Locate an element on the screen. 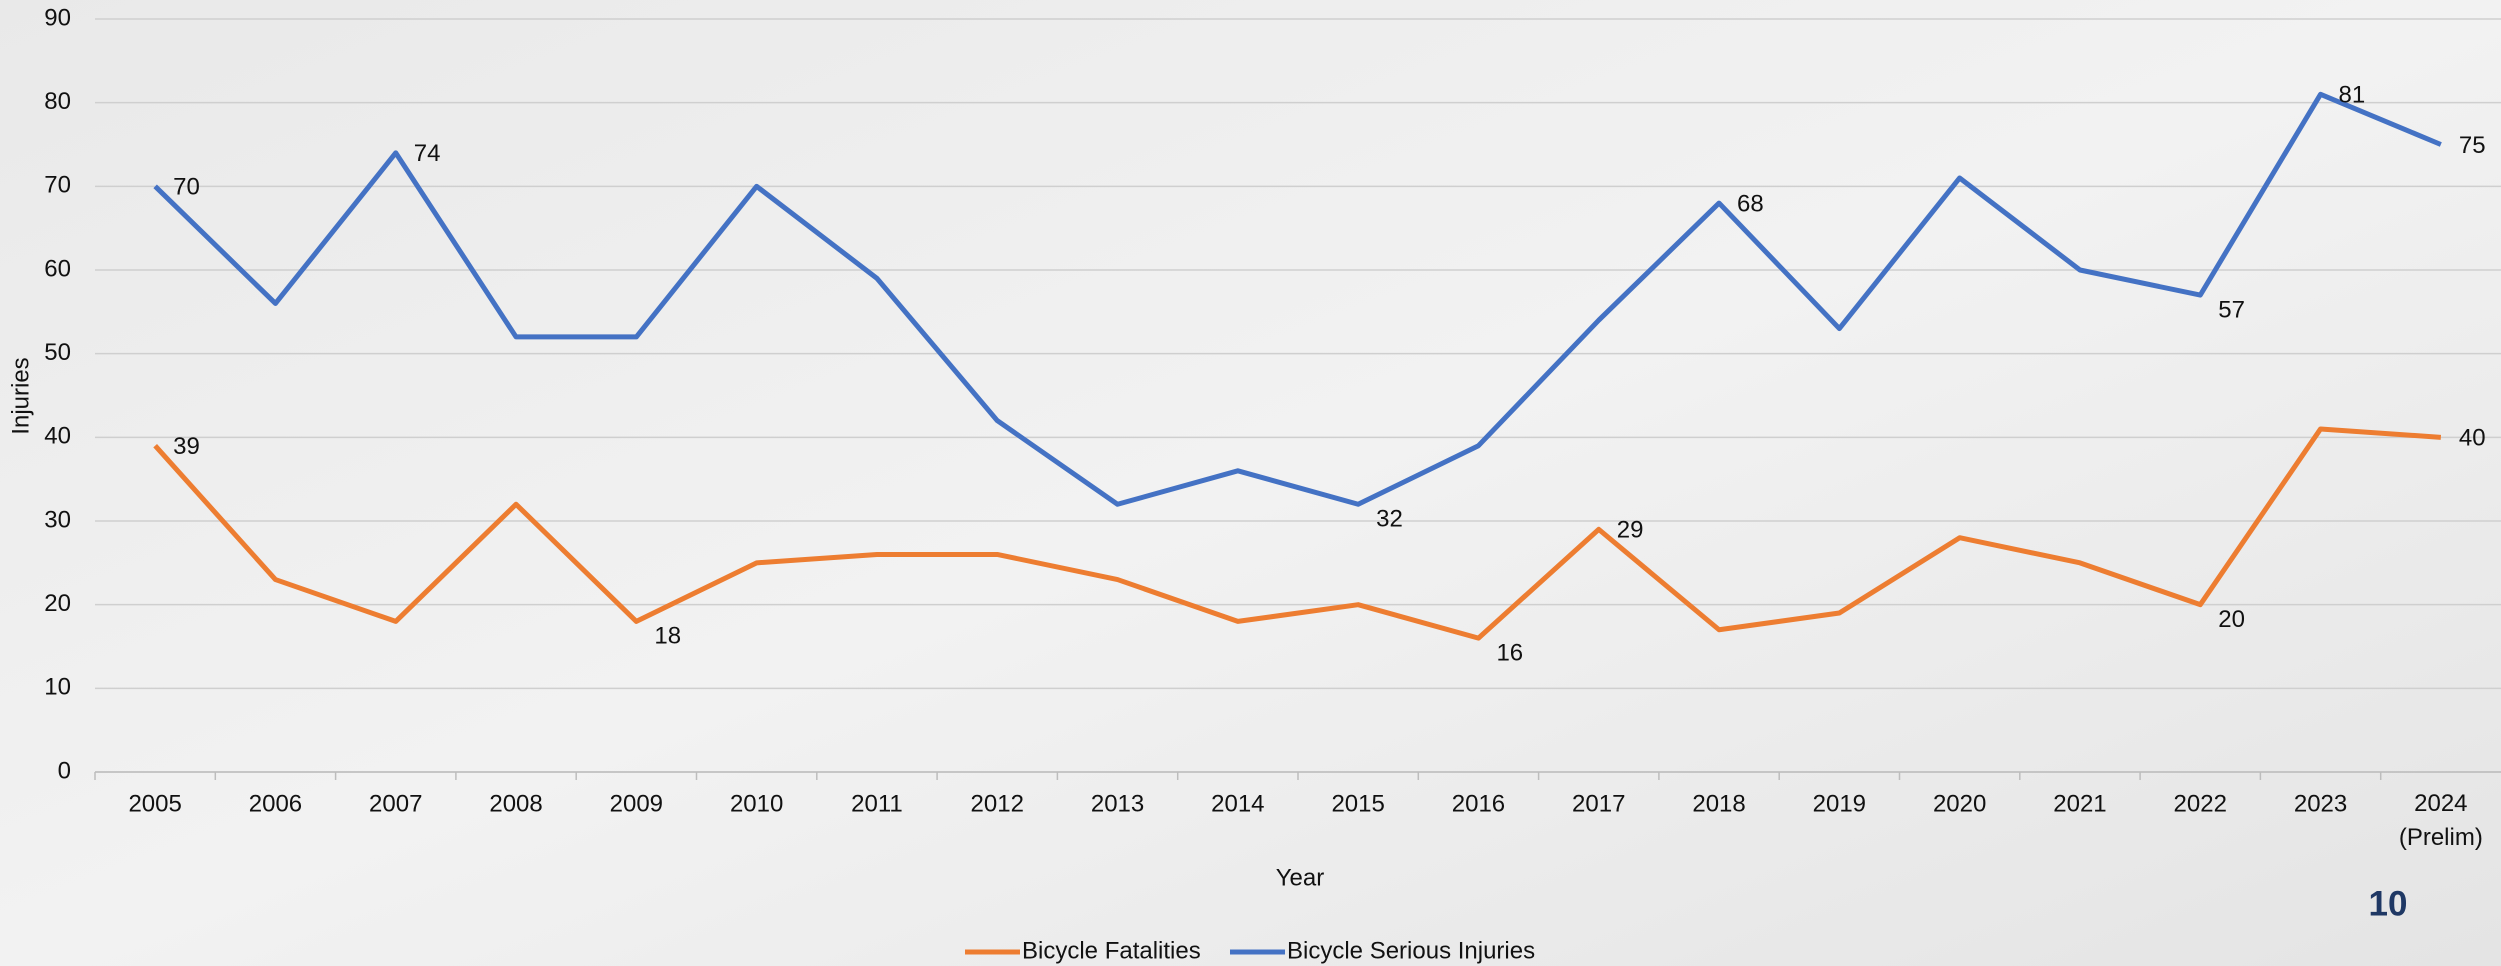  x-tick-label: 2020 is located at coordinates (1959, 803).